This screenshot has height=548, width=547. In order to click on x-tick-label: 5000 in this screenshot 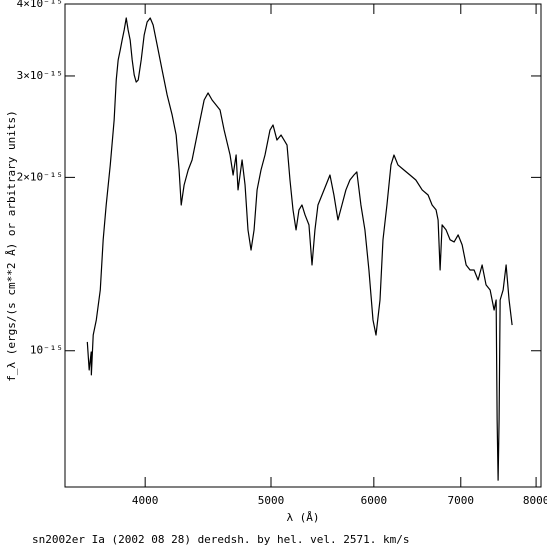, I will do `click(271, 500)`.